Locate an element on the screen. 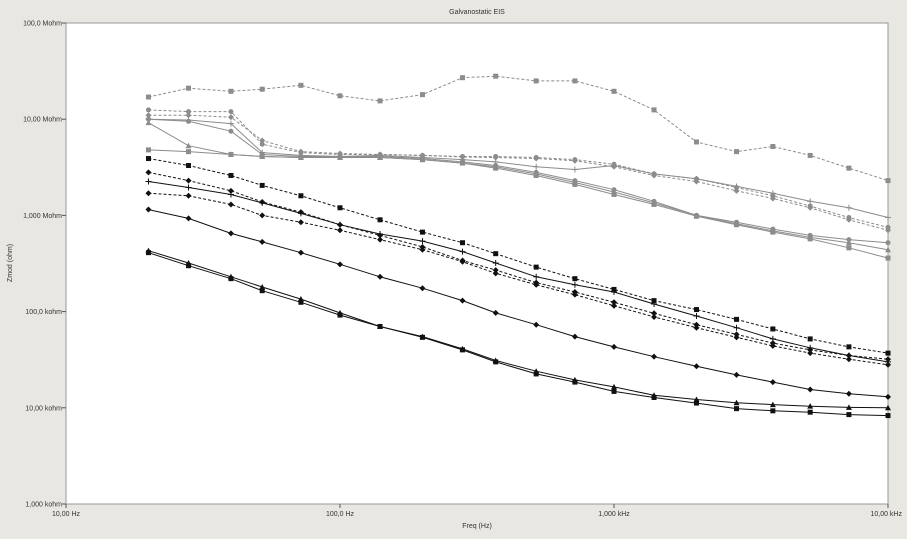  x-tick-label-2: 1,000 kHz is located at coordinates (614, 514).